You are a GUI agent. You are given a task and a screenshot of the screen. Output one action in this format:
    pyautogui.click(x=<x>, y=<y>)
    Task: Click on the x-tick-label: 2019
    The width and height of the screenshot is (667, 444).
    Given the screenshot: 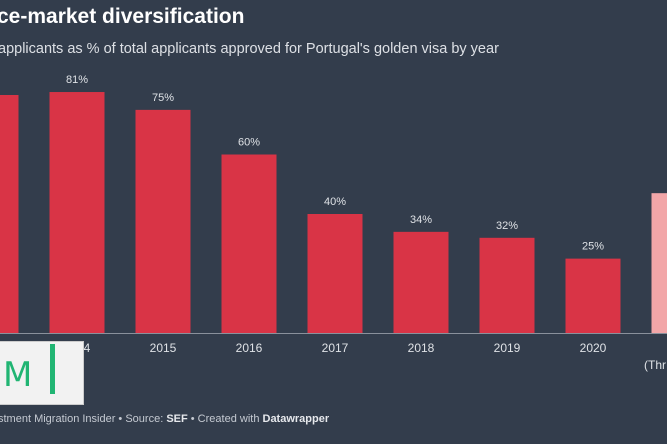 What is the action you would take?
    pyautogui.click(x=507, y=348)
    